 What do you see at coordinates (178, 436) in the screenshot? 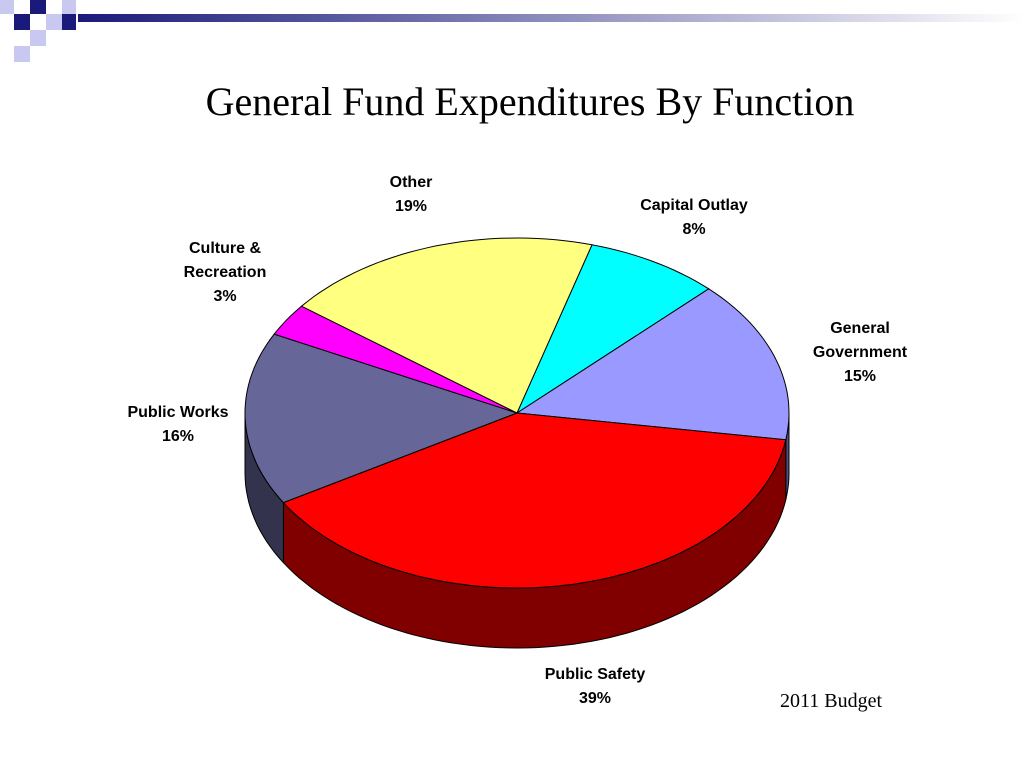
I see `value-label: 16%` at bounding box center [178, 436].